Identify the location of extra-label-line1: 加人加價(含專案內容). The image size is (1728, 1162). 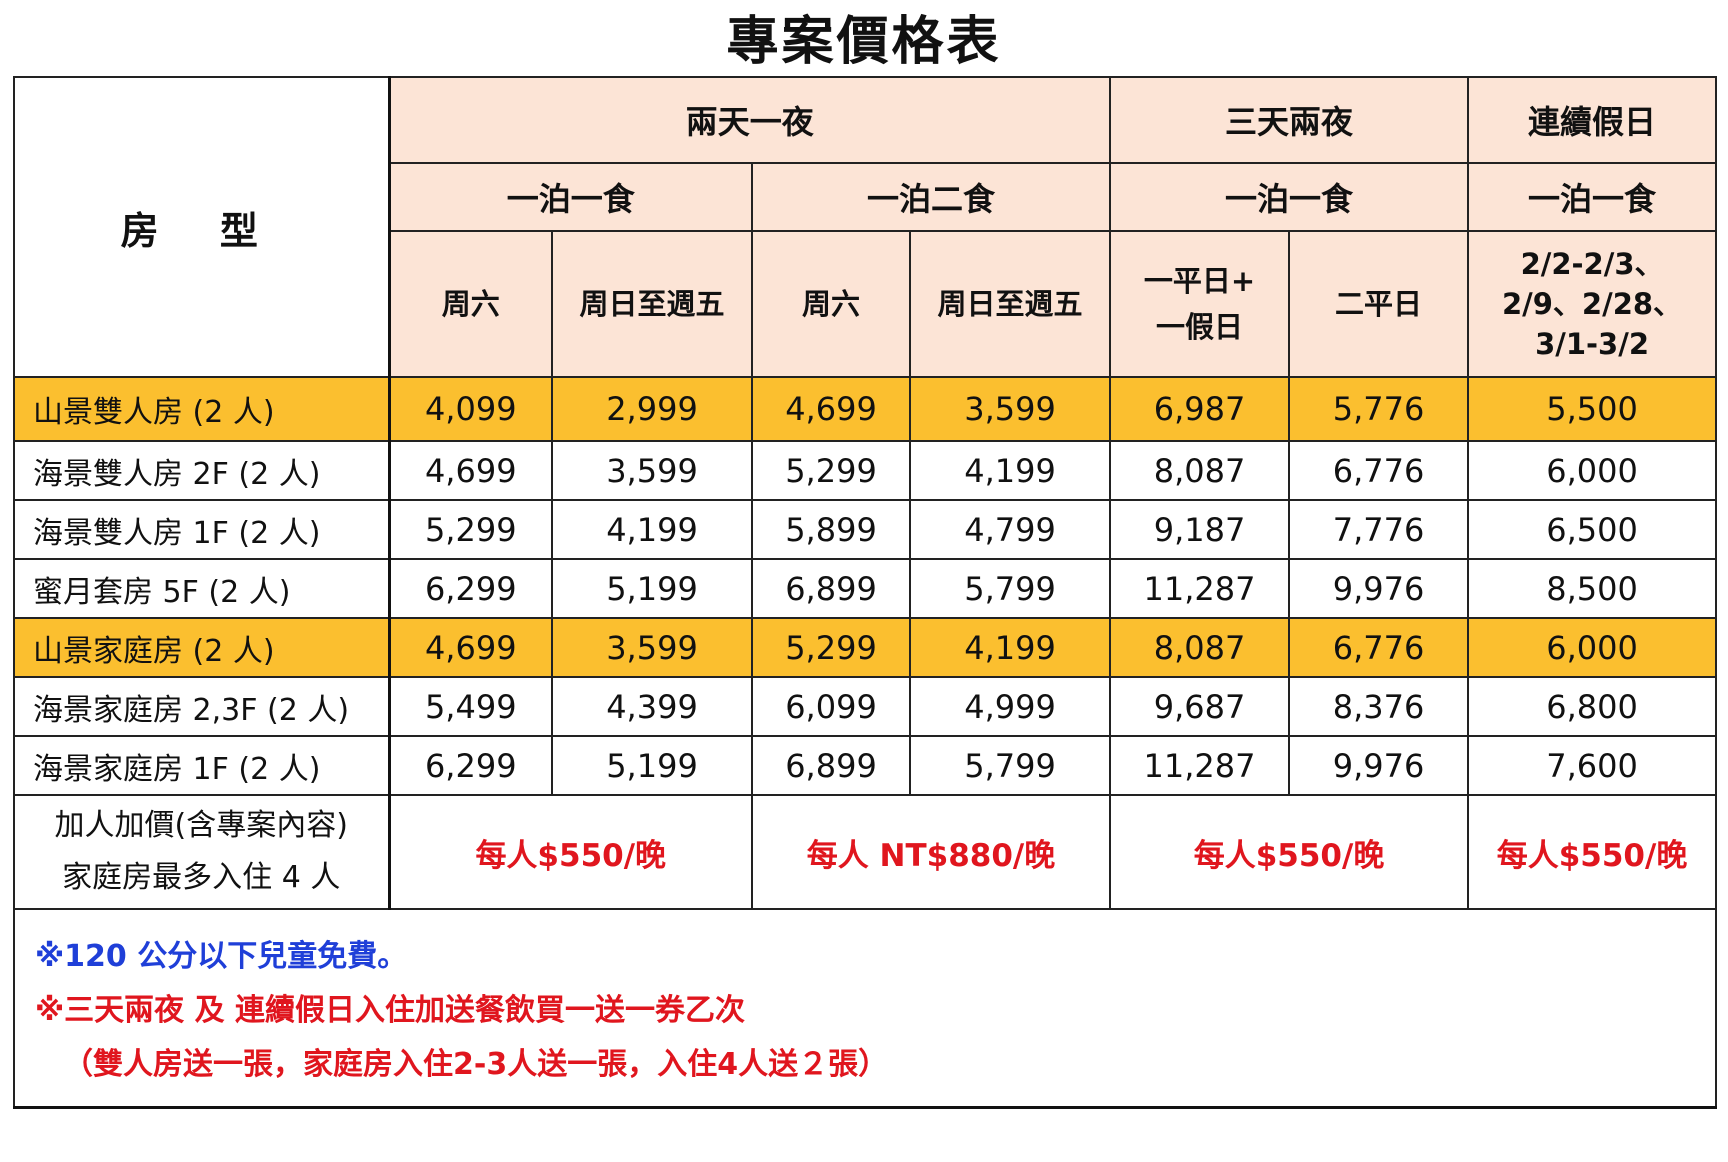
(201, 825).